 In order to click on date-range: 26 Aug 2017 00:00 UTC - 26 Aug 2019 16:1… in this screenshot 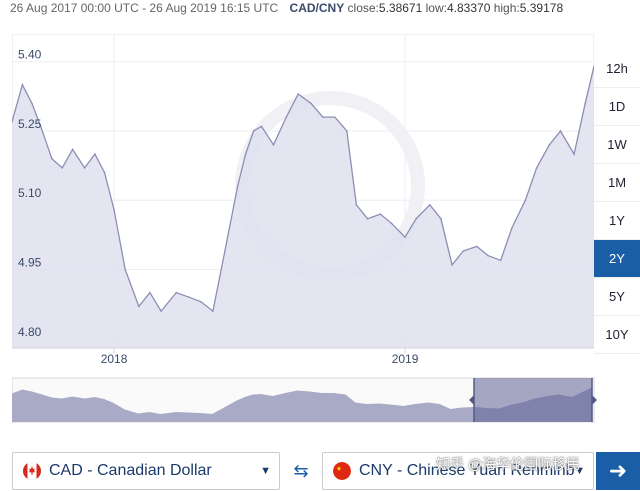, I will do `click(144, 8)`.